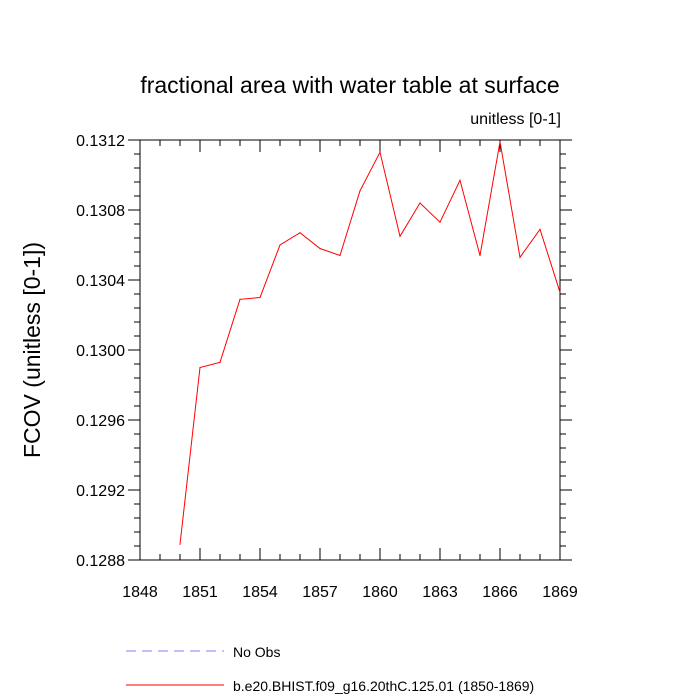 The image size is (700, 700). Describe the element at coordinates (320, 592) in the screenshot. I see `x-tick-label: 1857` at that location.